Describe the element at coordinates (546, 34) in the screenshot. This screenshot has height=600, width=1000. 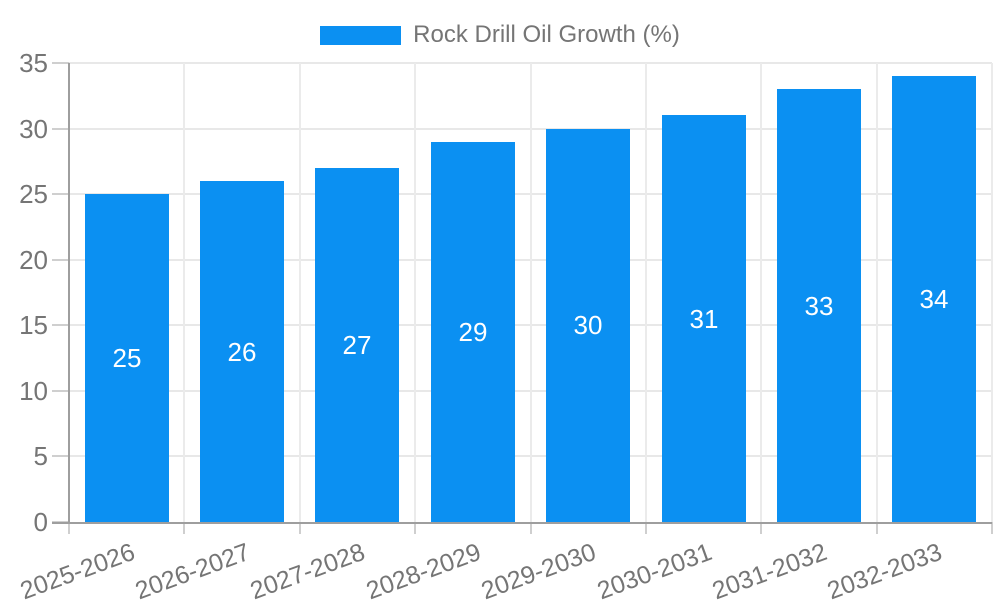
I see `legend-label: Rock Drill Oil Growth (%)` at that location.